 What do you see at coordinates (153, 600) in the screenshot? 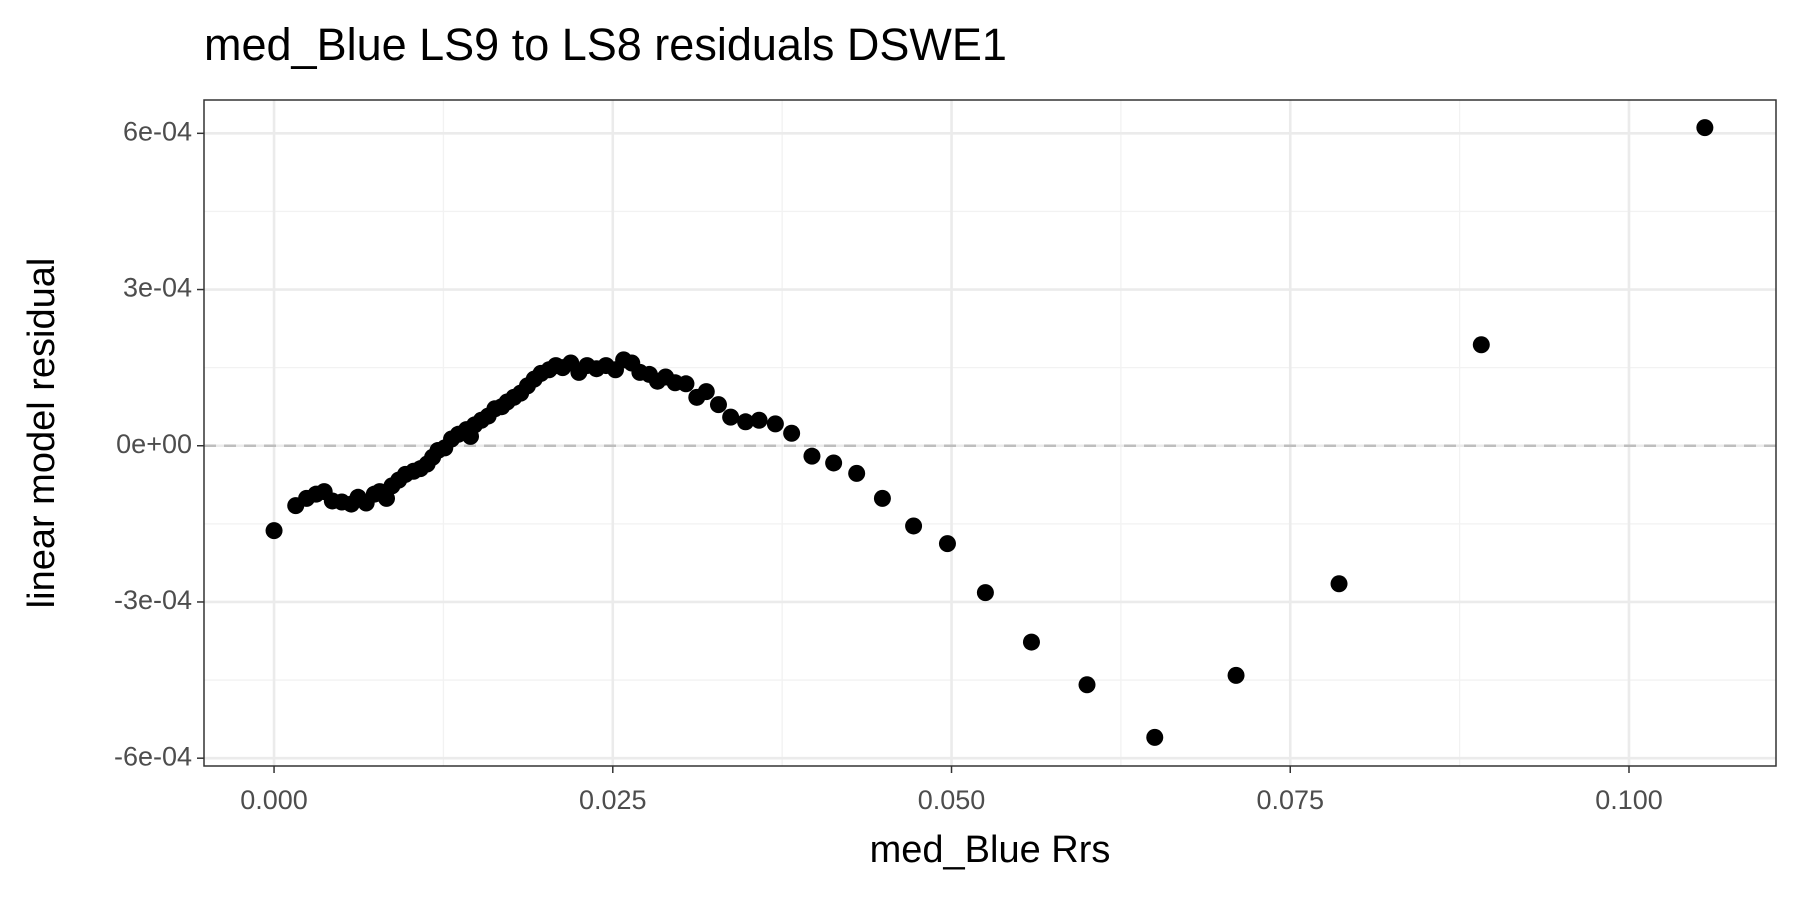
I see `y-tick-label: -3e-04` at bounding box center [153, 600].